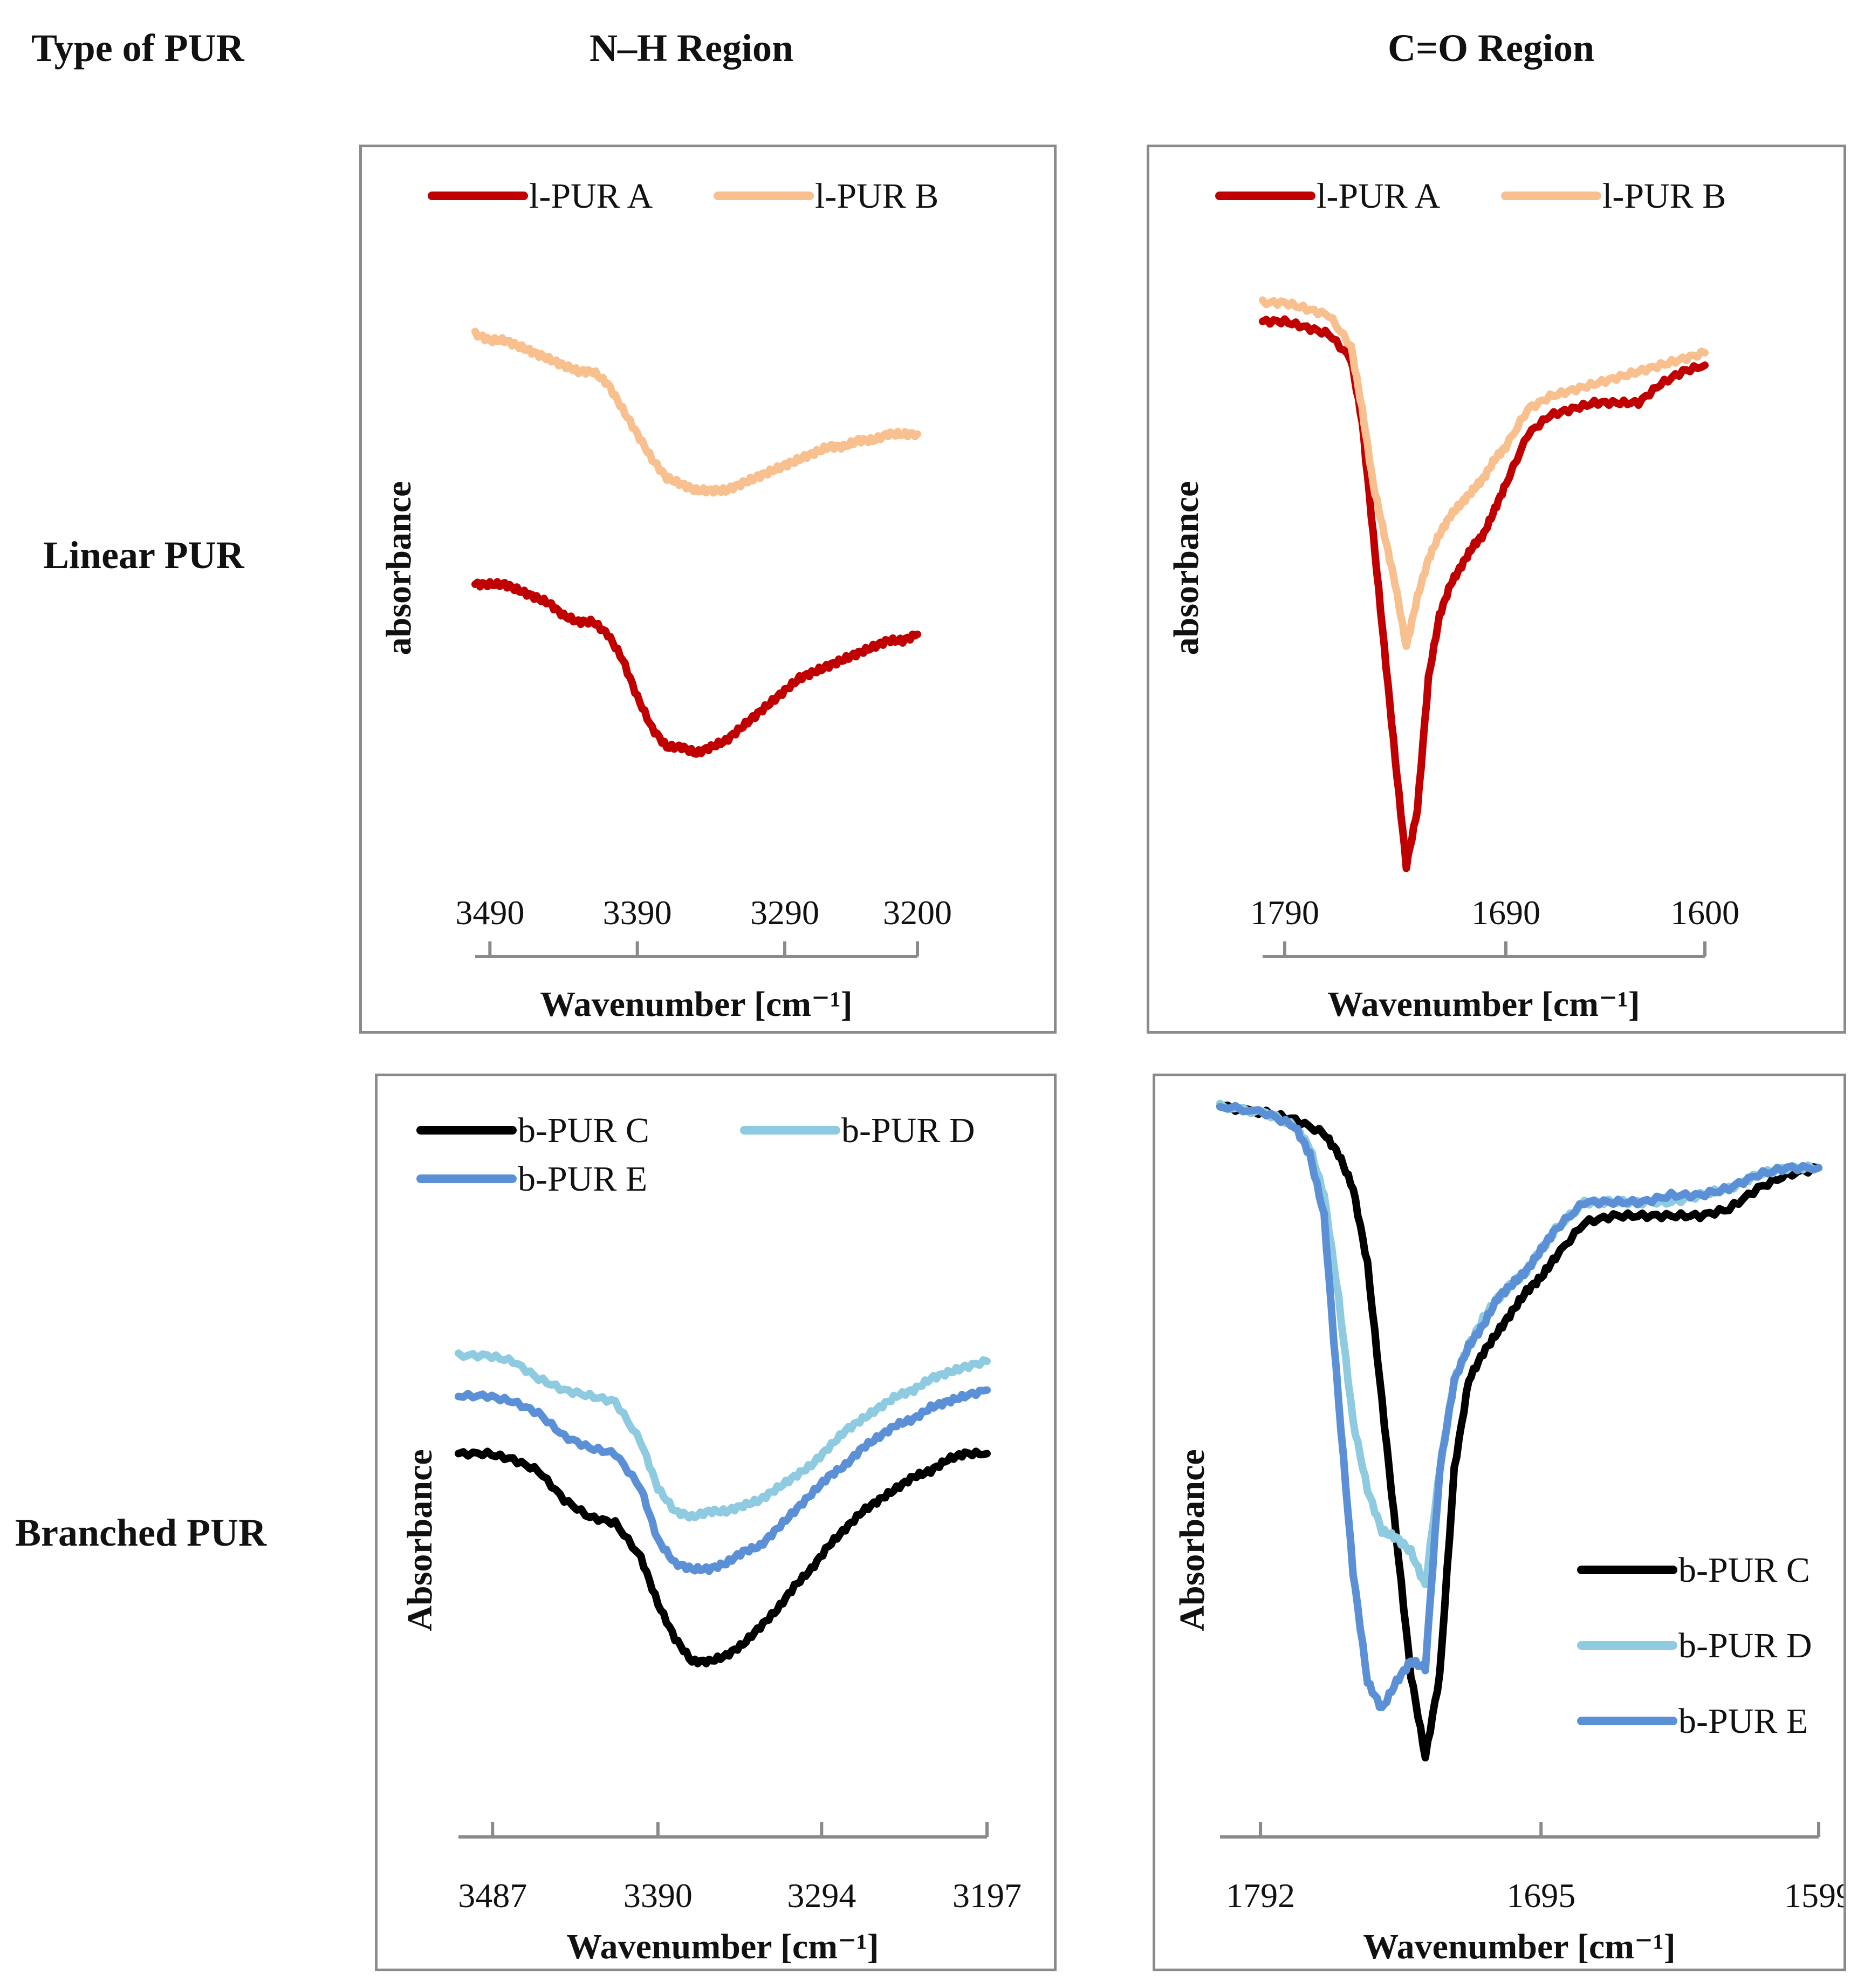  I want to click on x-tick-label: 1790, so click(1284, 912).